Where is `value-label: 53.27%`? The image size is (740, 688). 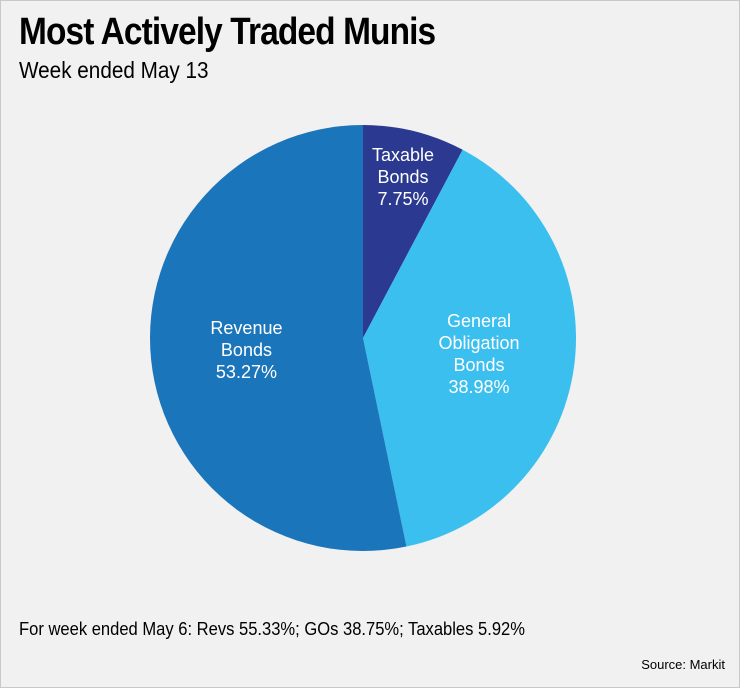
value-label: 53.27% is located at coordinates (246, 372).